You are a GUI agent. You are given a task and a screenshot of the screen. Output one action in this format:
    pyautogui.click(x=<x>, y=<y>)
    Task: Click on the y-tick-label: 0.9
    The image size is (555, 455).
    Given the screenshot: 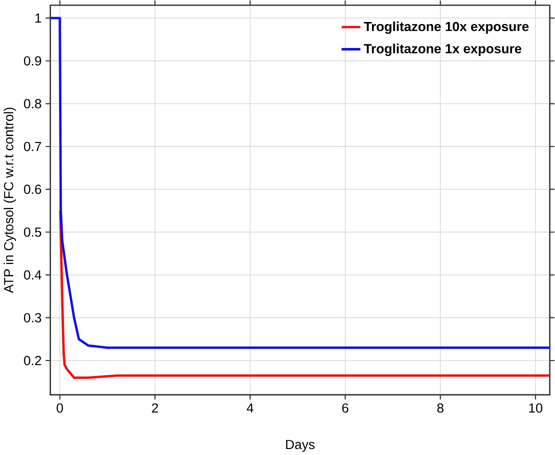 What is the action you would take?
    pyautogui.click(x=33, y=61)
    